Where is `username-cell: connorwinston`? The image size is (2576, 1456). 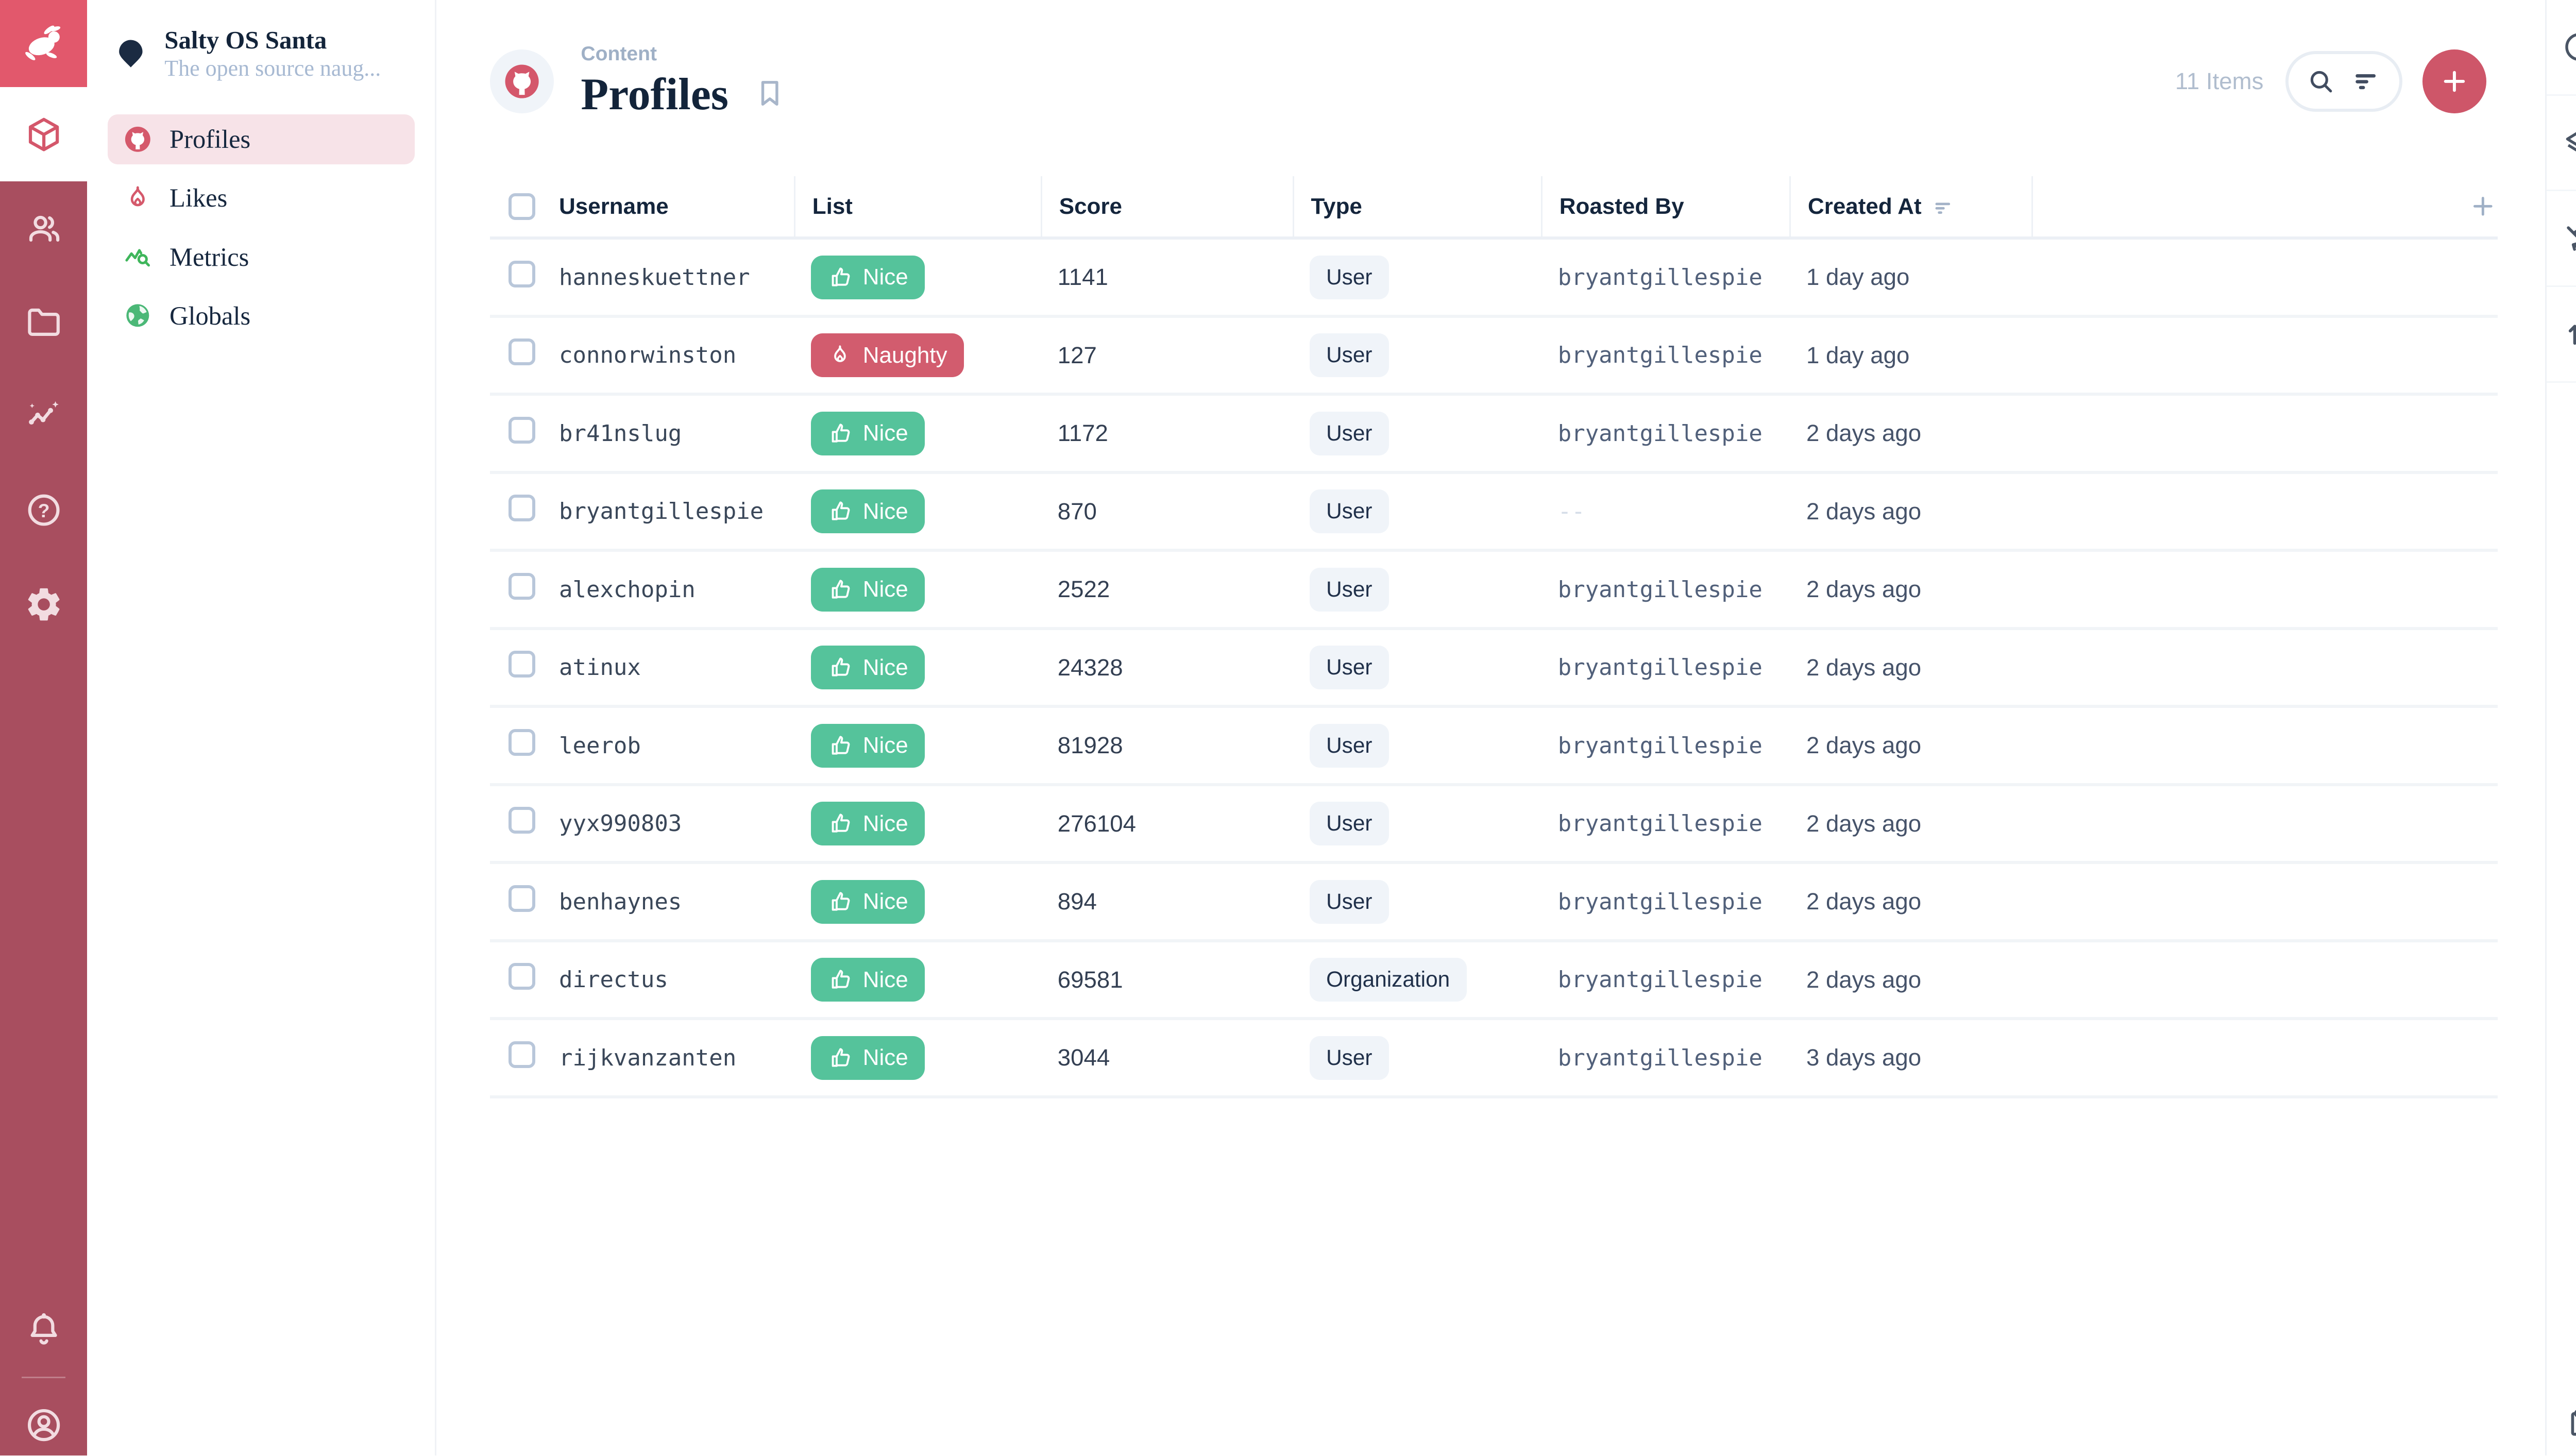 username-cell: connorwinston is located at coordinates (648, 355).